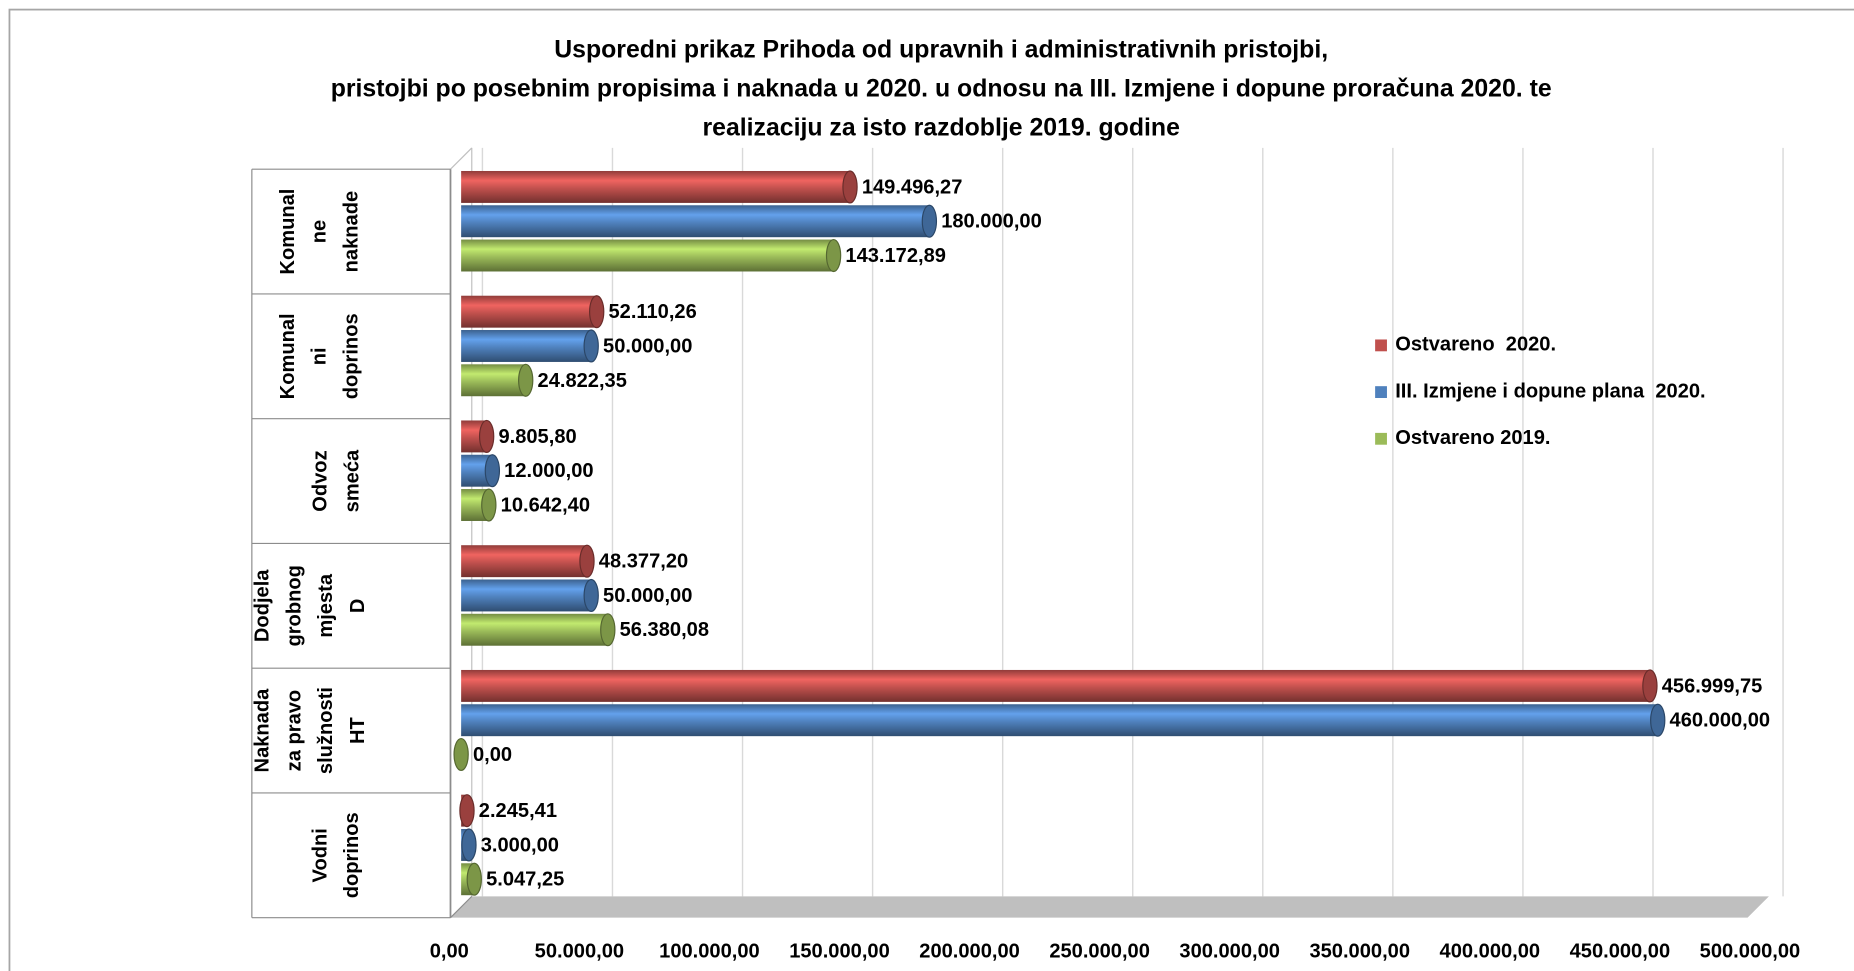 The width and height of the screenshot is (1854, 971). I want to click on x-tick-label: 100.000,00, so click(709, 951).